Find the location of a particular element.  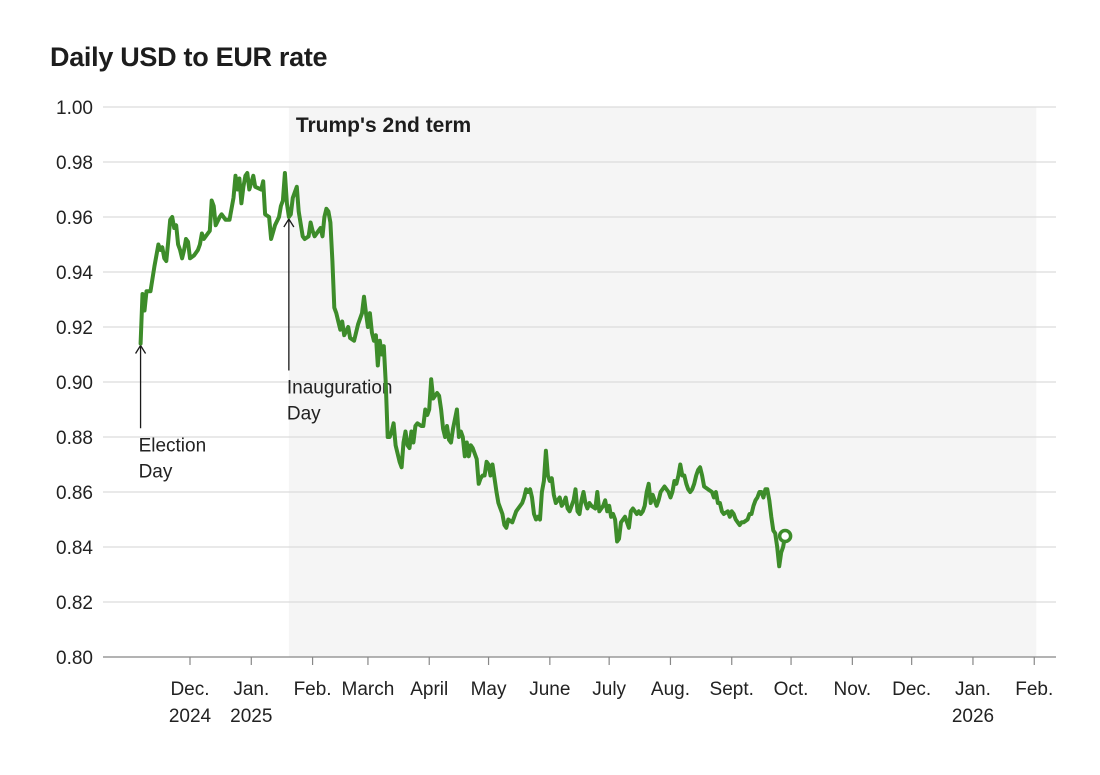

x-tick-label-5: May is located at coordinates (489, 689).